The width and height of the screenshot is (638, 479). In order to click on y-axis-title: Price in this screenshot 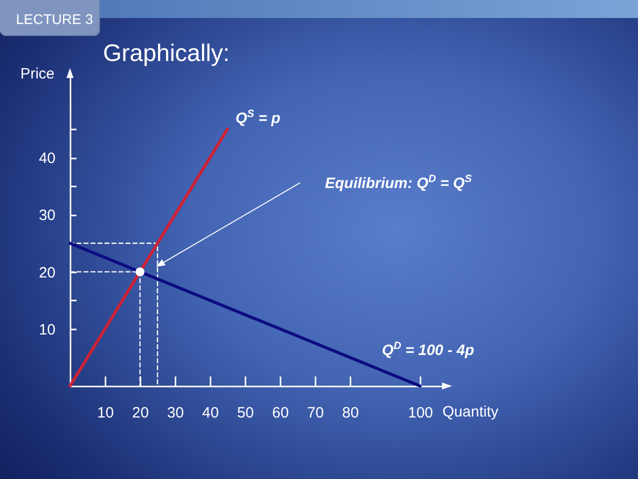, I will do `click(37, 74)`.